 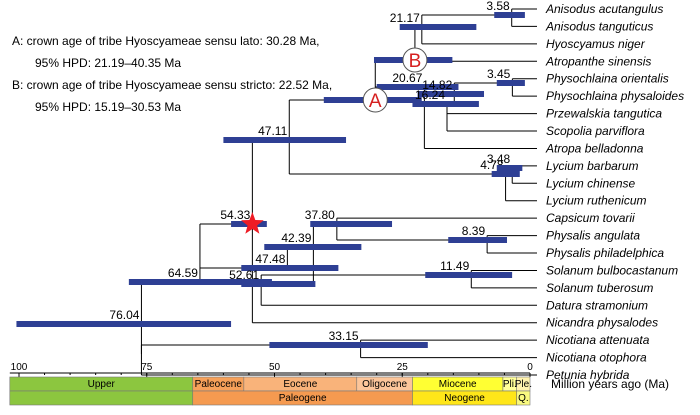 I want to click on geo-period-label: Paleogene, so click(x=303, y=398).